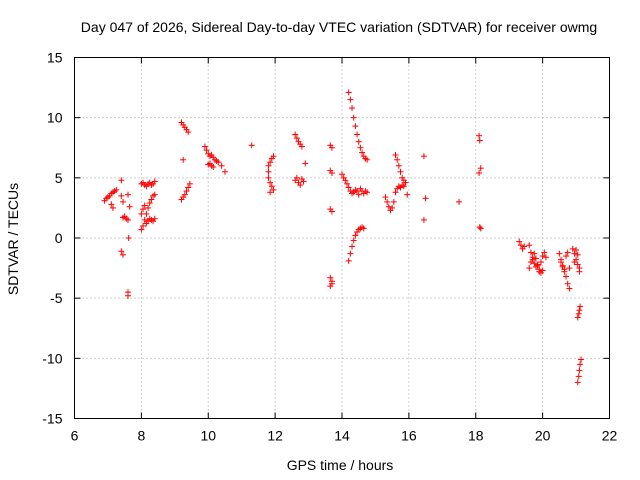 Image resolution: width=640 pixels, height=480 pixels. I want to click on x-tick-label: 18, so click(476, 436).